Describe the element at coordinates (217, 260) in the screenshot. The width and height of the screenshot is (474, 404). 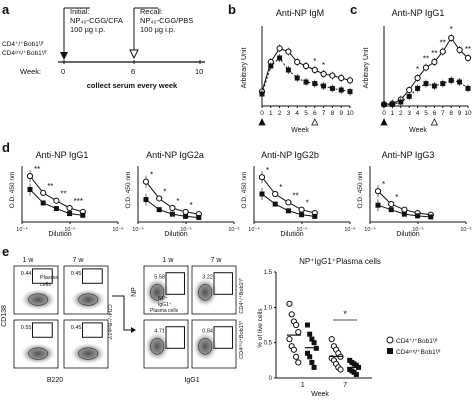
I see `col-label-7w-right: 7 w` at that location.